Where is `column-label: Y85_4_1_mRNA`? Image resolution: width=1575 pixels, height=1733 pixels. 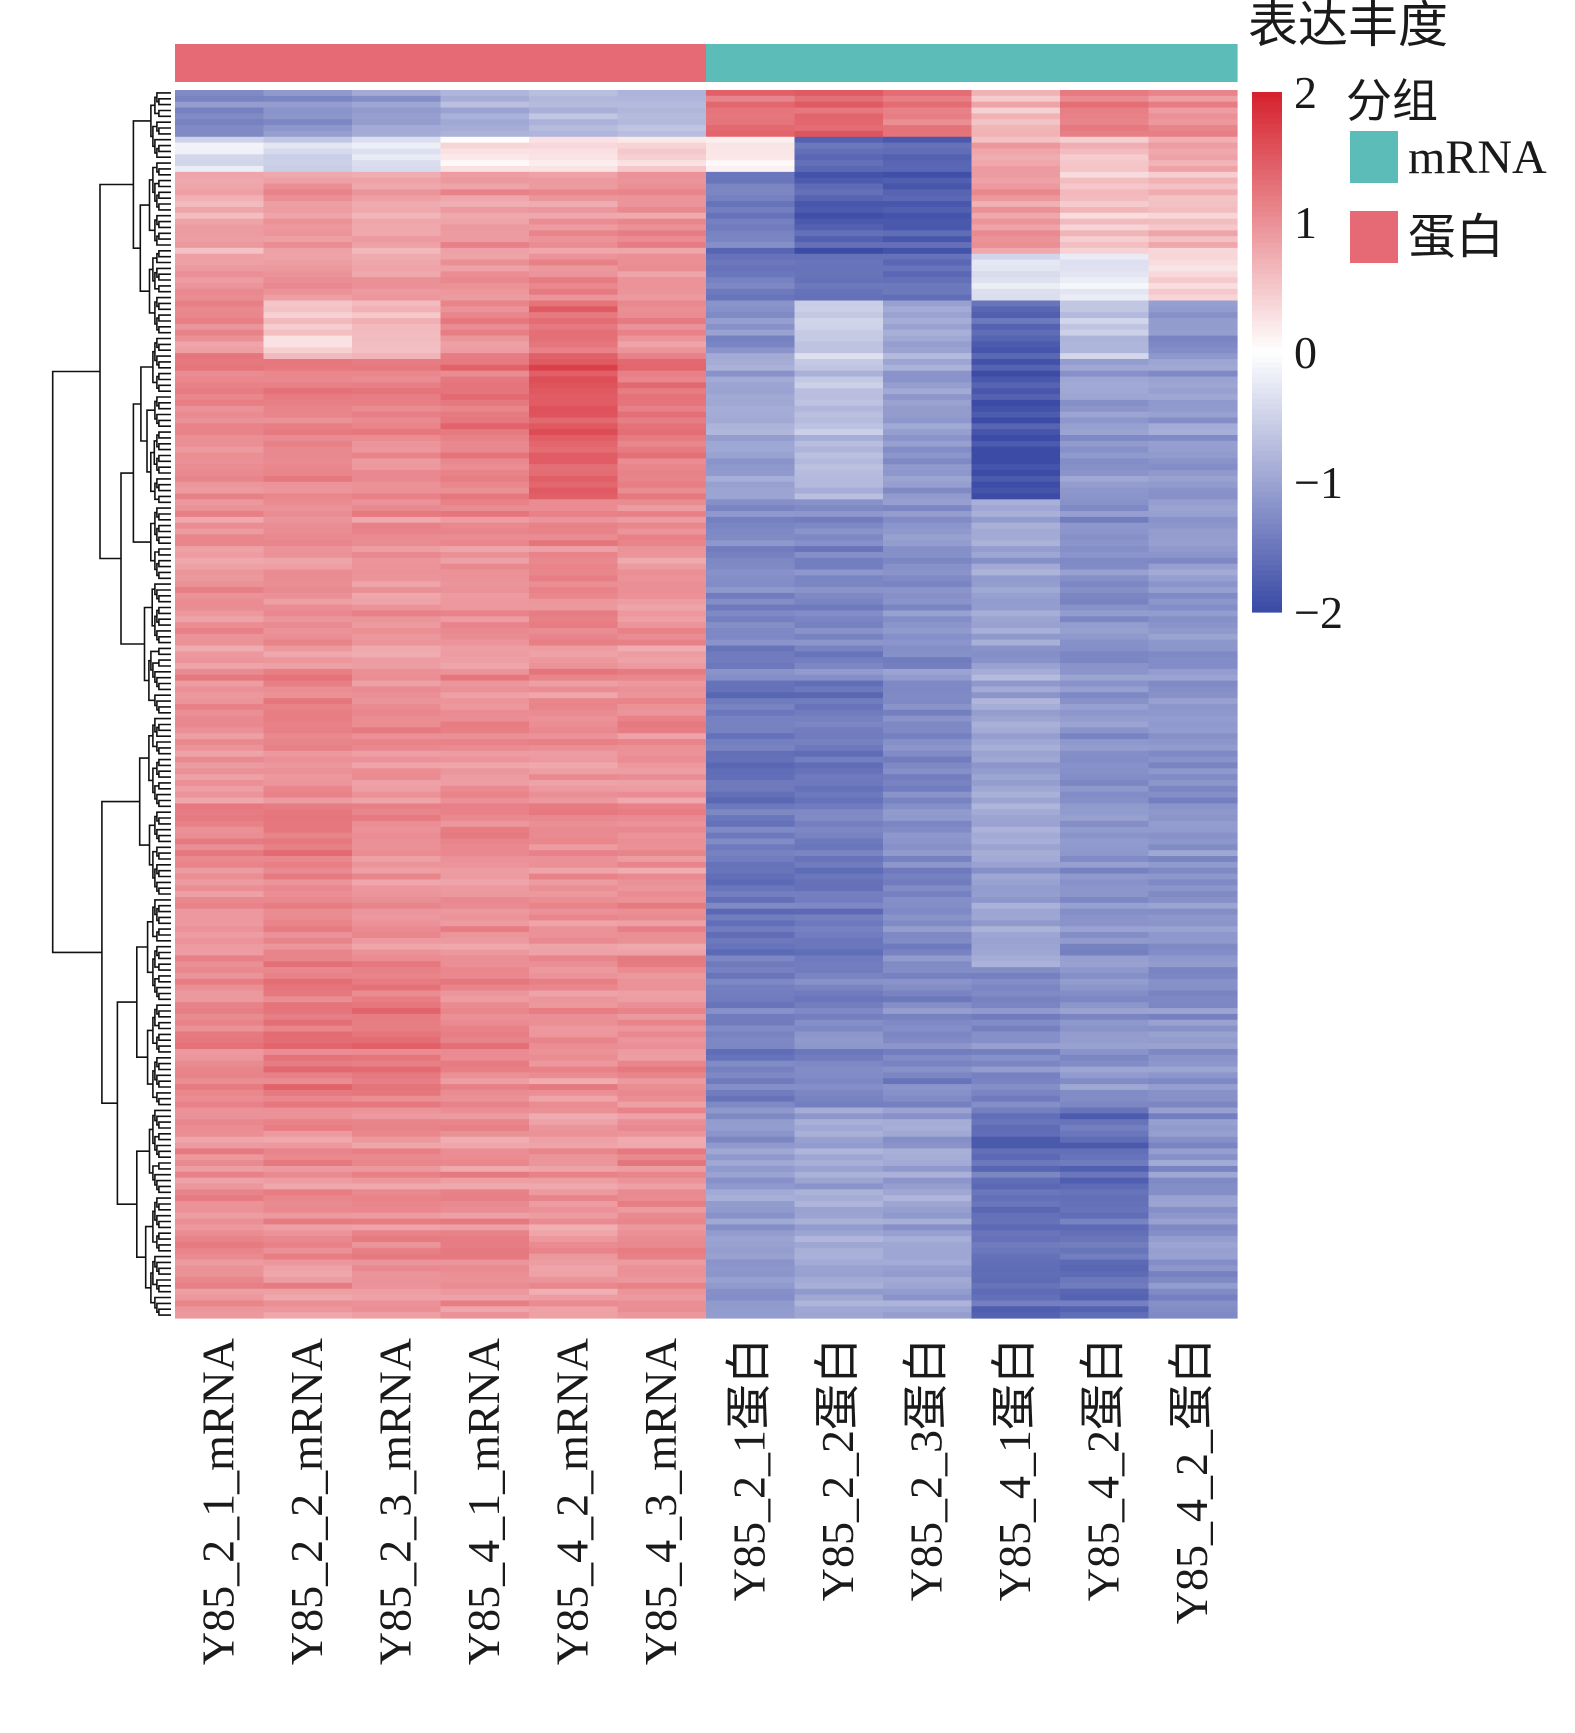
column-label: Y85_4_1_mRNA is located at coordinates (483, 1501).